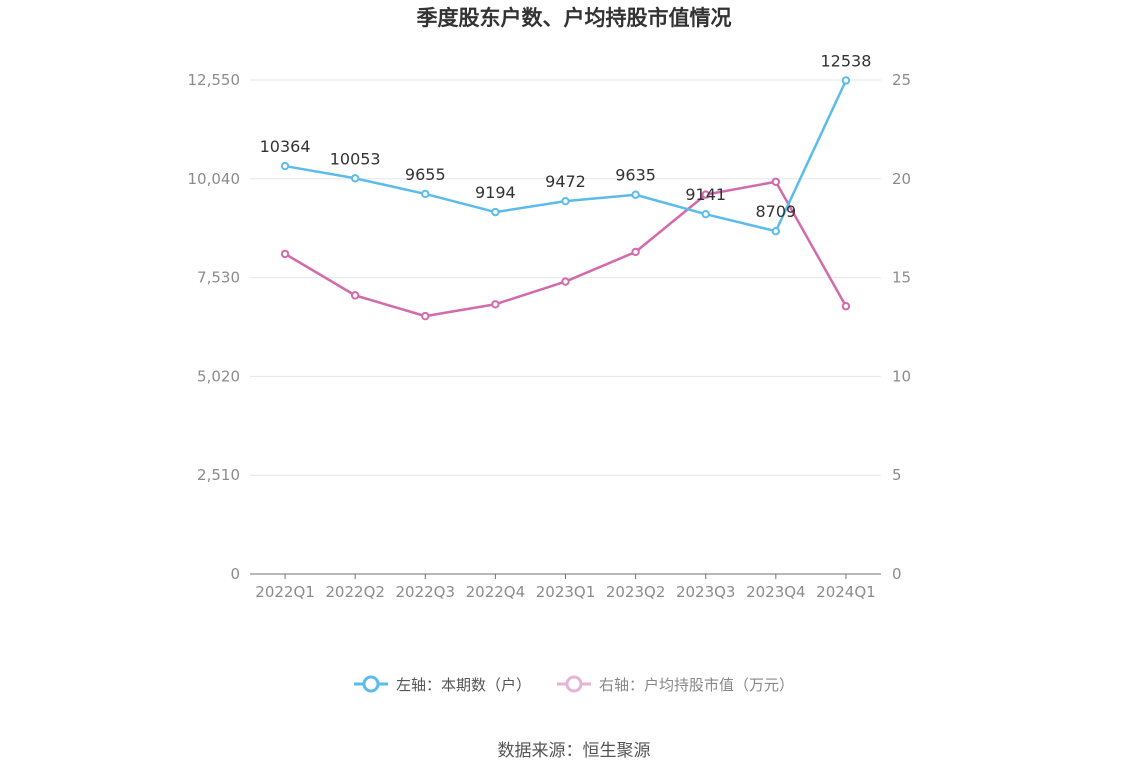 Image resolution: width=1148 pixels, height=776 pixels. Describe the element at coordinates (285, 146) in the screenshot. I see `data-label: 10364` at that location.